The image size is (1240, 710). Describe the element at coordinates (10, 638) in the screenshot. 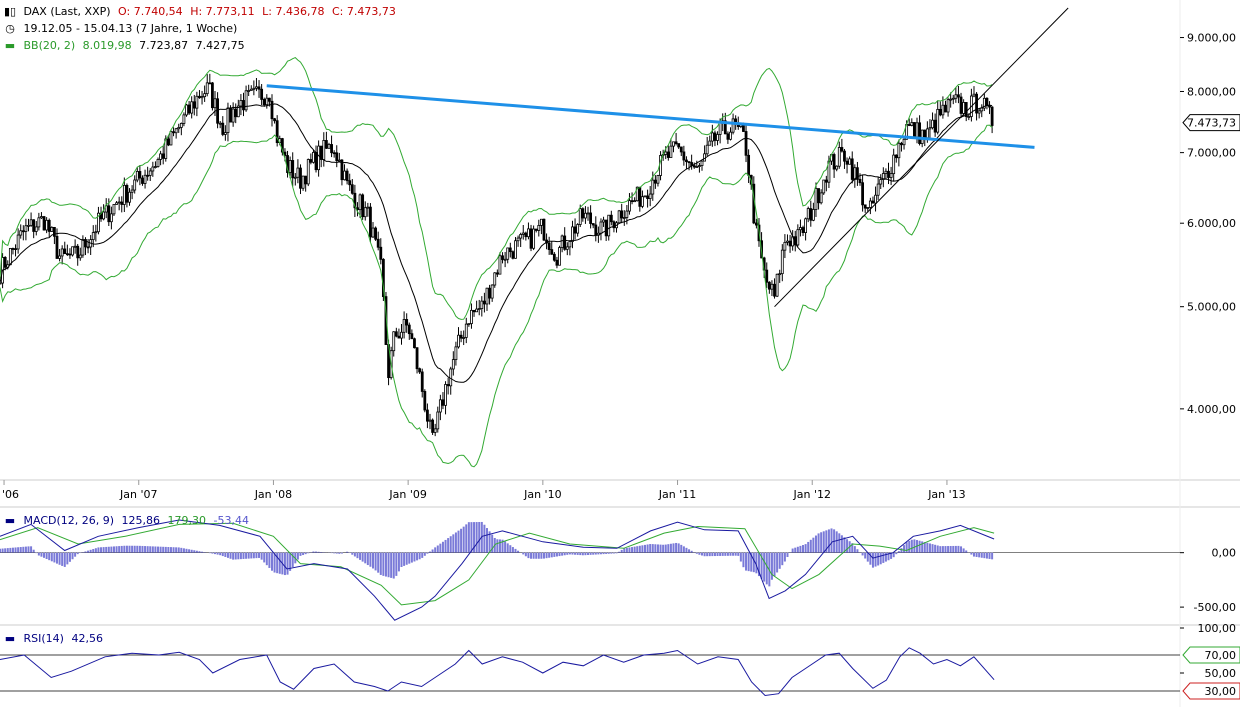

I see `rsi-line-icon: ▬` at that location.